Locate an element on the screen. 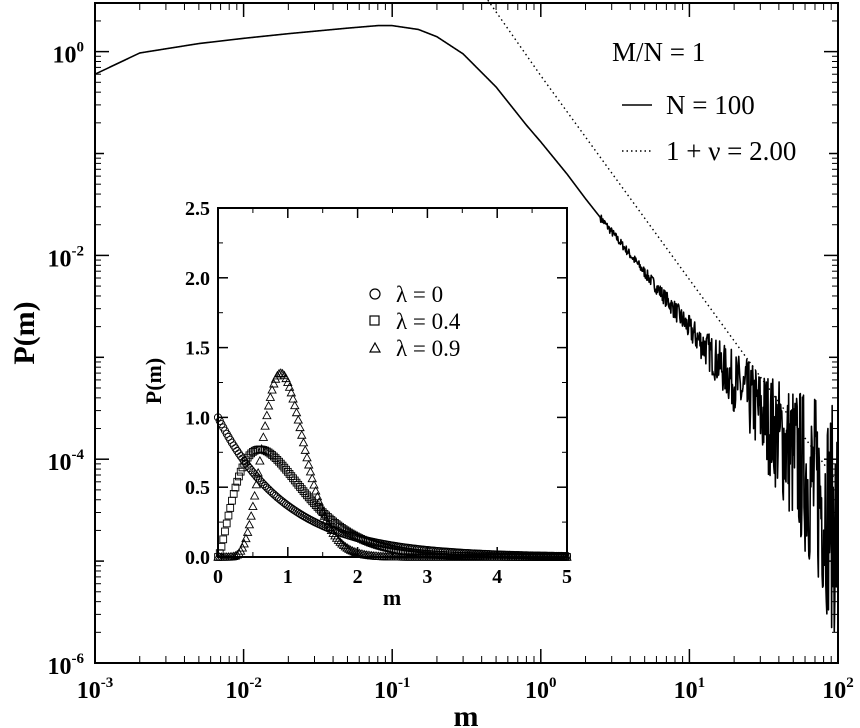  y-tick-label: 10⁻² is located at coordinates (66, 257).